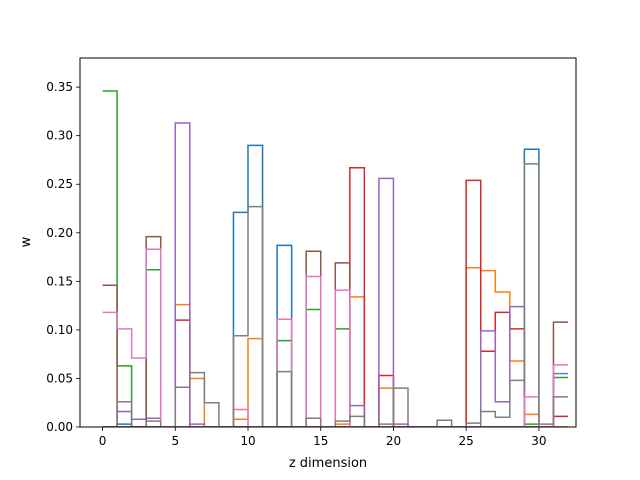 The width and height of the screenshot is (640, 480). Describe the element at coordinates (59, 184) in the screenshot. I see `y-tick-label: 0.25` at that location.